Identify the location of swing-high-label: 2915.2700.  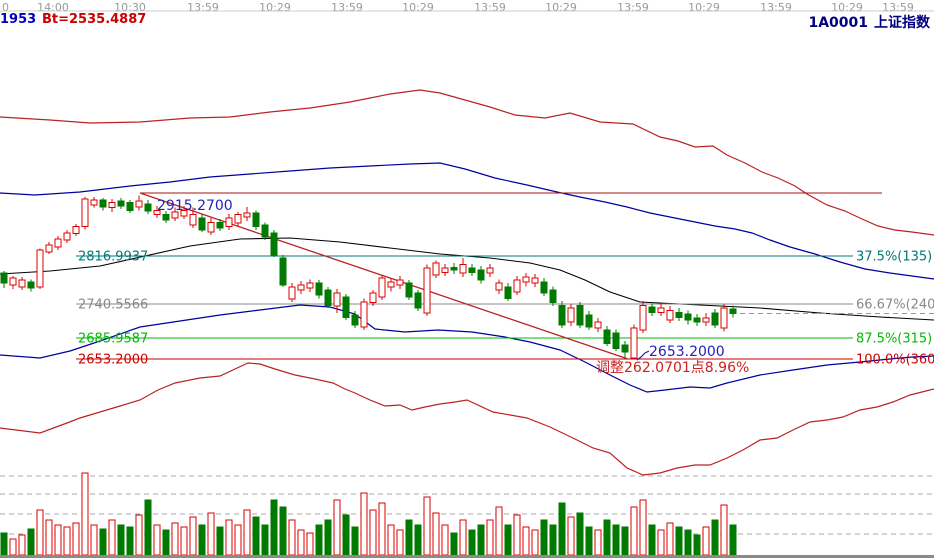
(195, 206).